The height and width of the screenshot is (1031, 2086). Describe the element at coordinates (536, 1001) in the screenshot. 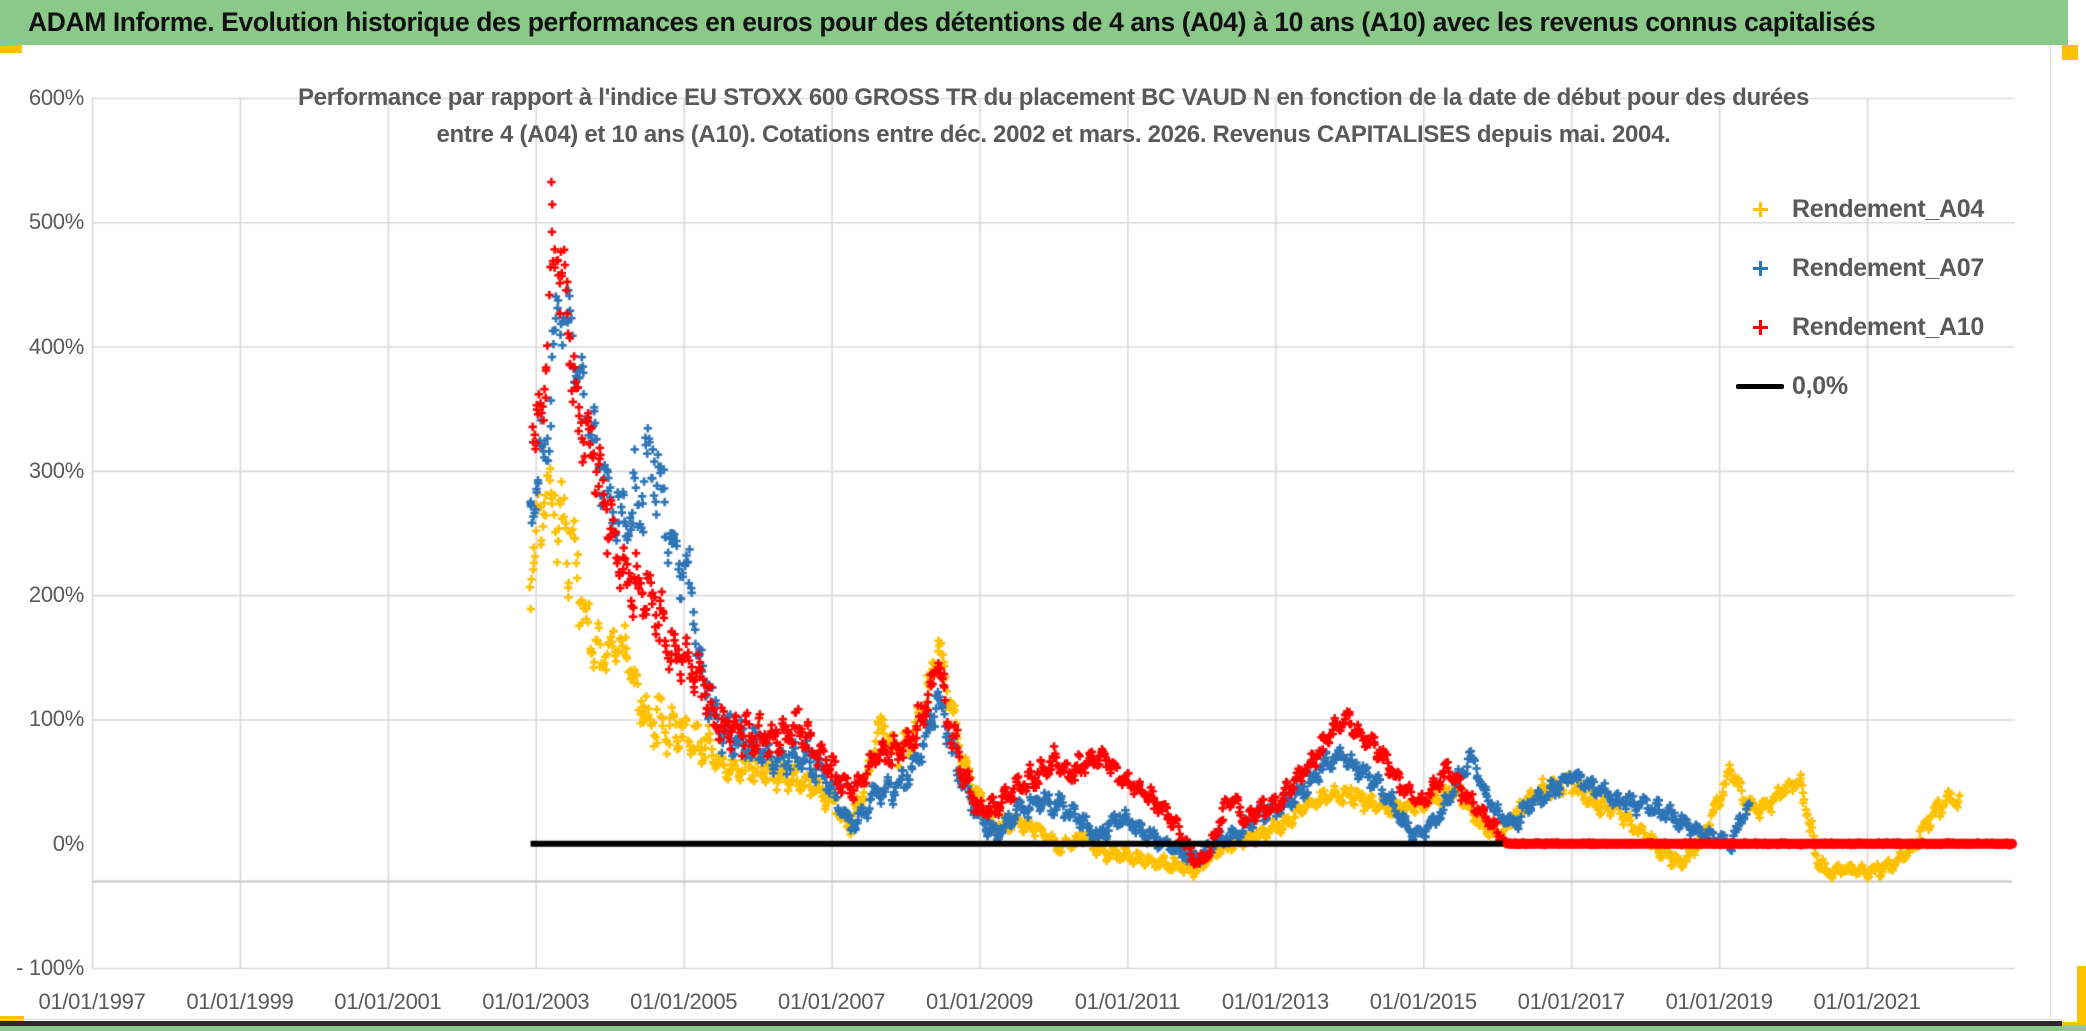

I see `x-tick-label: 01/01/2003` at that location.